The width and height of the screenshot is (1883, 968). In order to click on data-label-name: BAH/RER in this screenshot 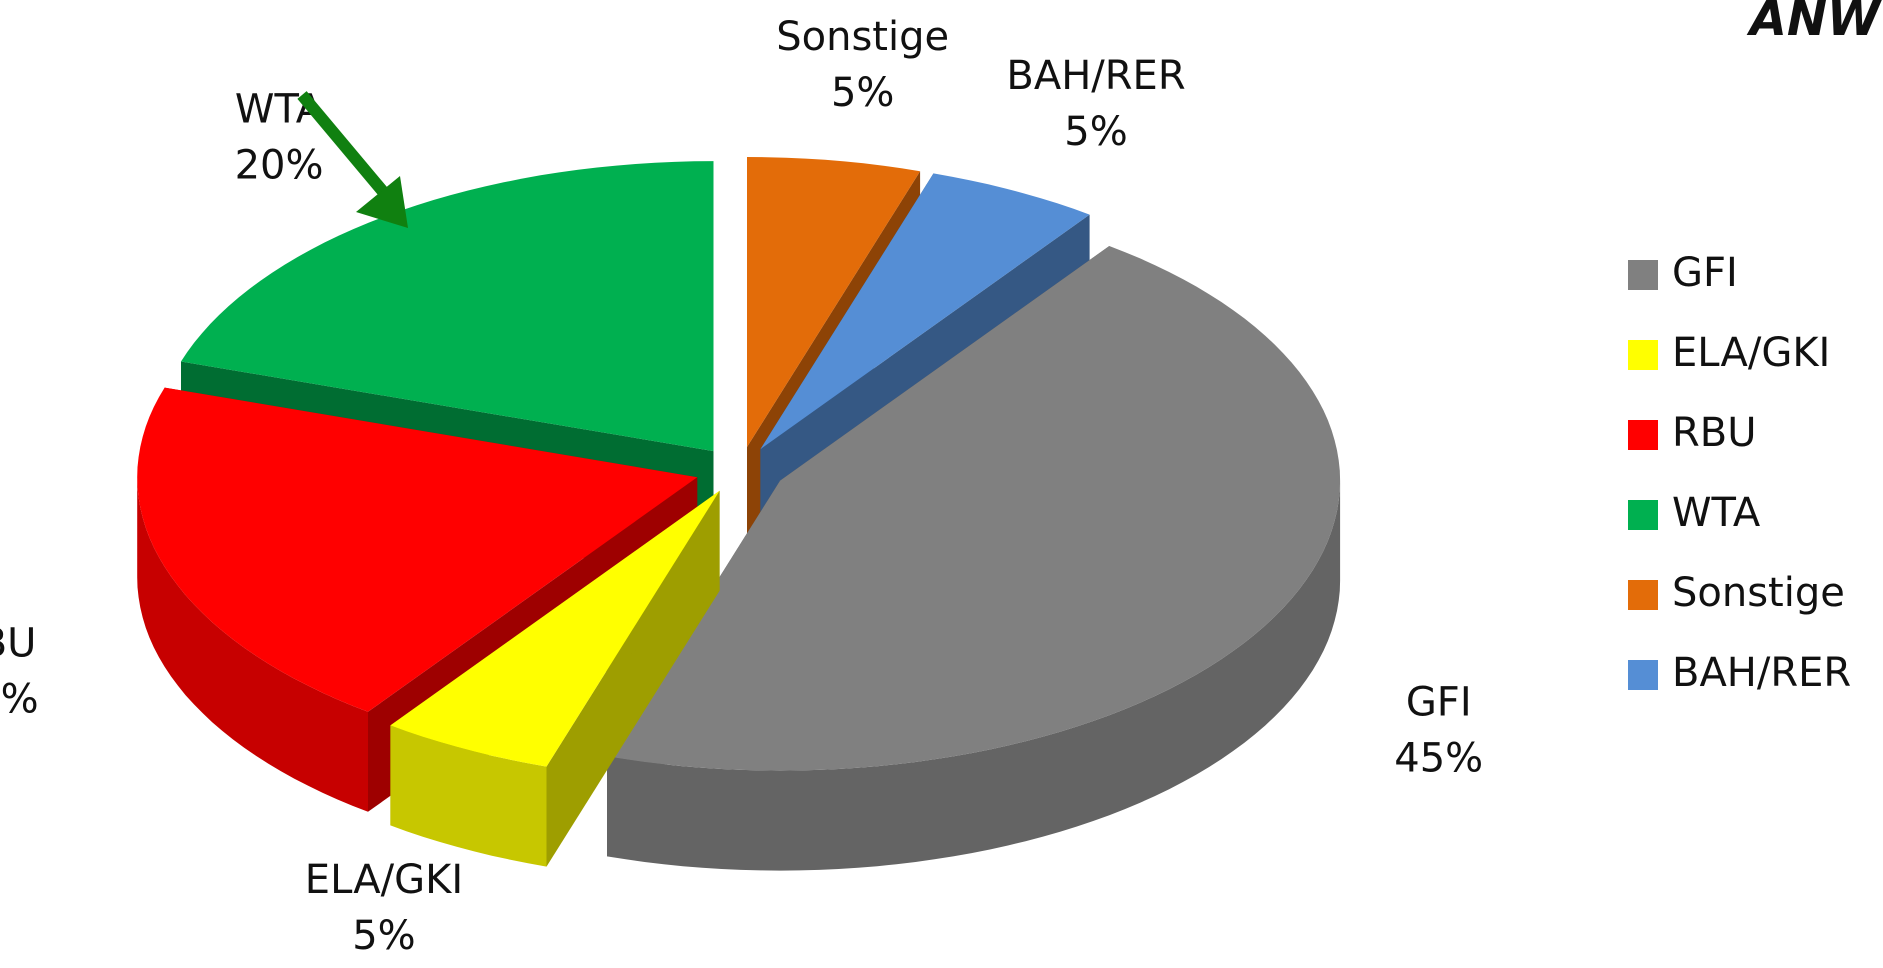, I will do `click(1095, 76)`.